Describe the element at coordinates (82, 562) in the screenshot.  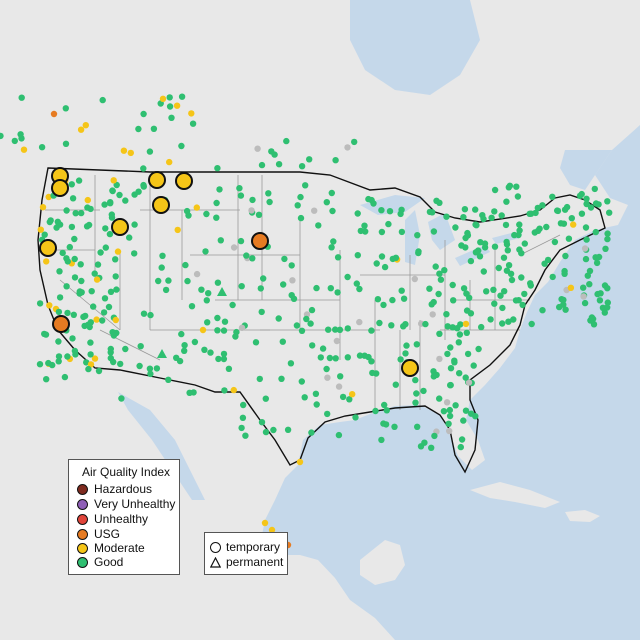
I see `good-swatch` at that location.